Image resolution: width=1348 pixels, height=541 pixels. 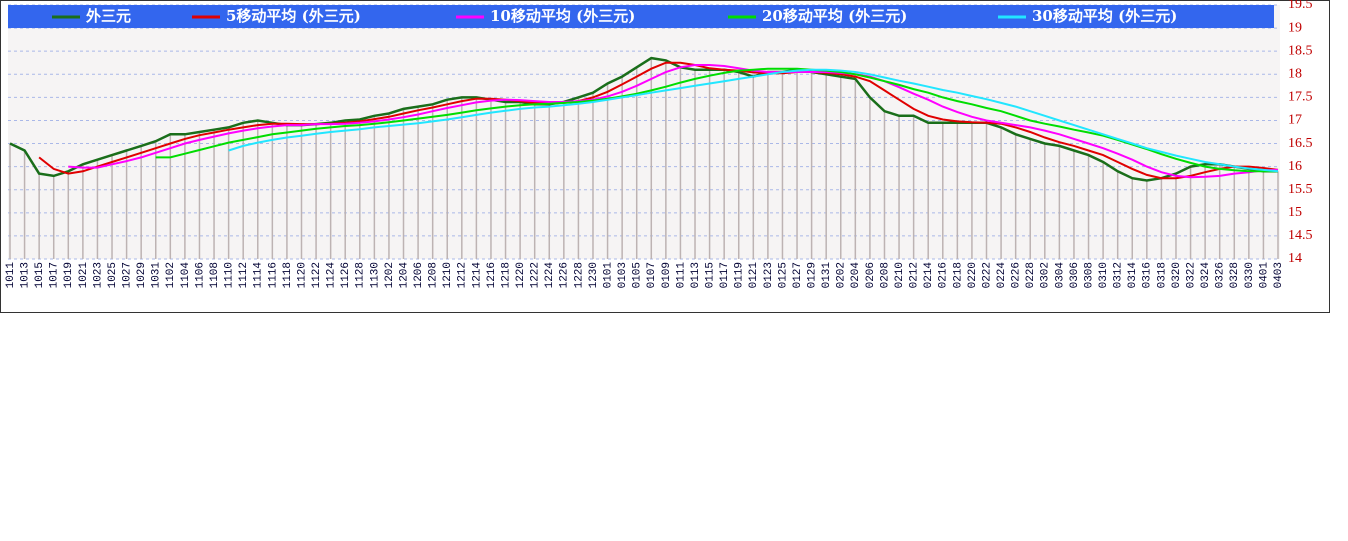 I want to click on x-tick-label: 0115, so click(x=710, y=275).